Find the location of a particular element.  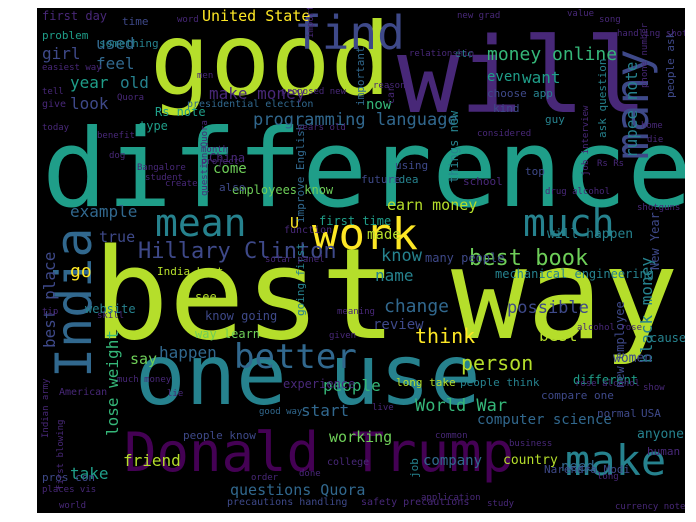

word: shotguns proposed is located at coordinates (661, 208).